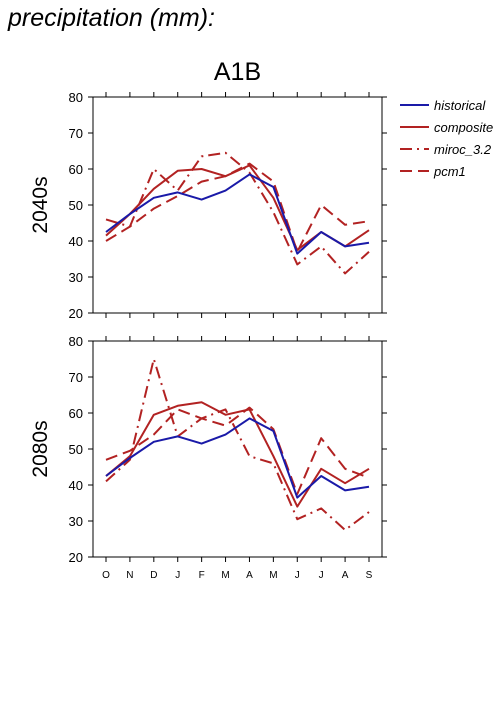 The width and height of the screenshot is (501, 709). I want to click on legend-label: composite, so click(463, 127).